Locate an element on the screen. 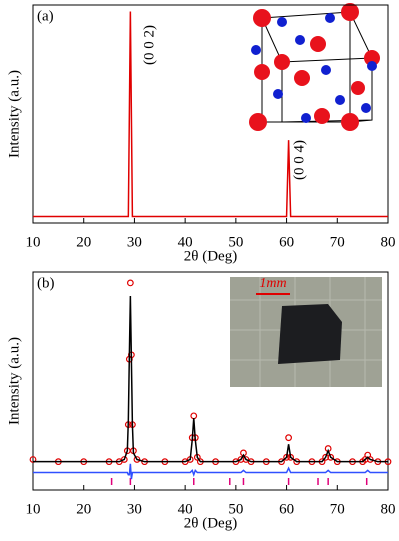  panel-label: (b) is located at coordinates (46, 283).